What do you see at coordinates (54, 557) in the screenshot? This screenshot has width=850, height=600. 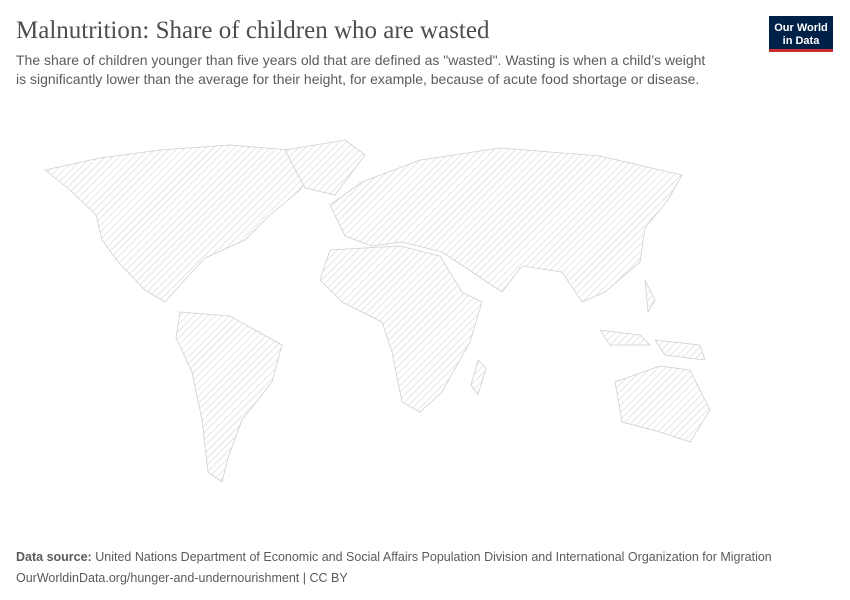 I see `source-label: Data source:` at bounding box center [54, 557].